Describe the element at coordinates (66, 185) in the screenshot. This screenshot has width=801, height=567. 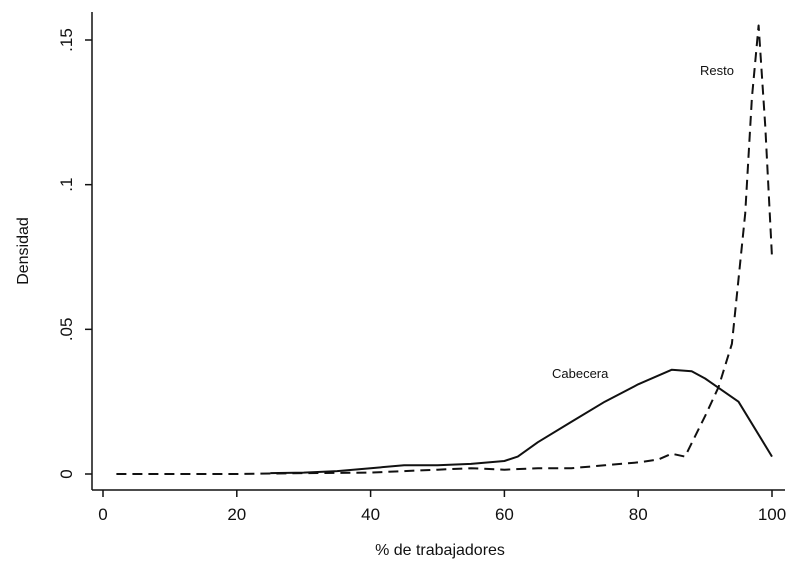
I see `y-tick-label: .1` at that location.